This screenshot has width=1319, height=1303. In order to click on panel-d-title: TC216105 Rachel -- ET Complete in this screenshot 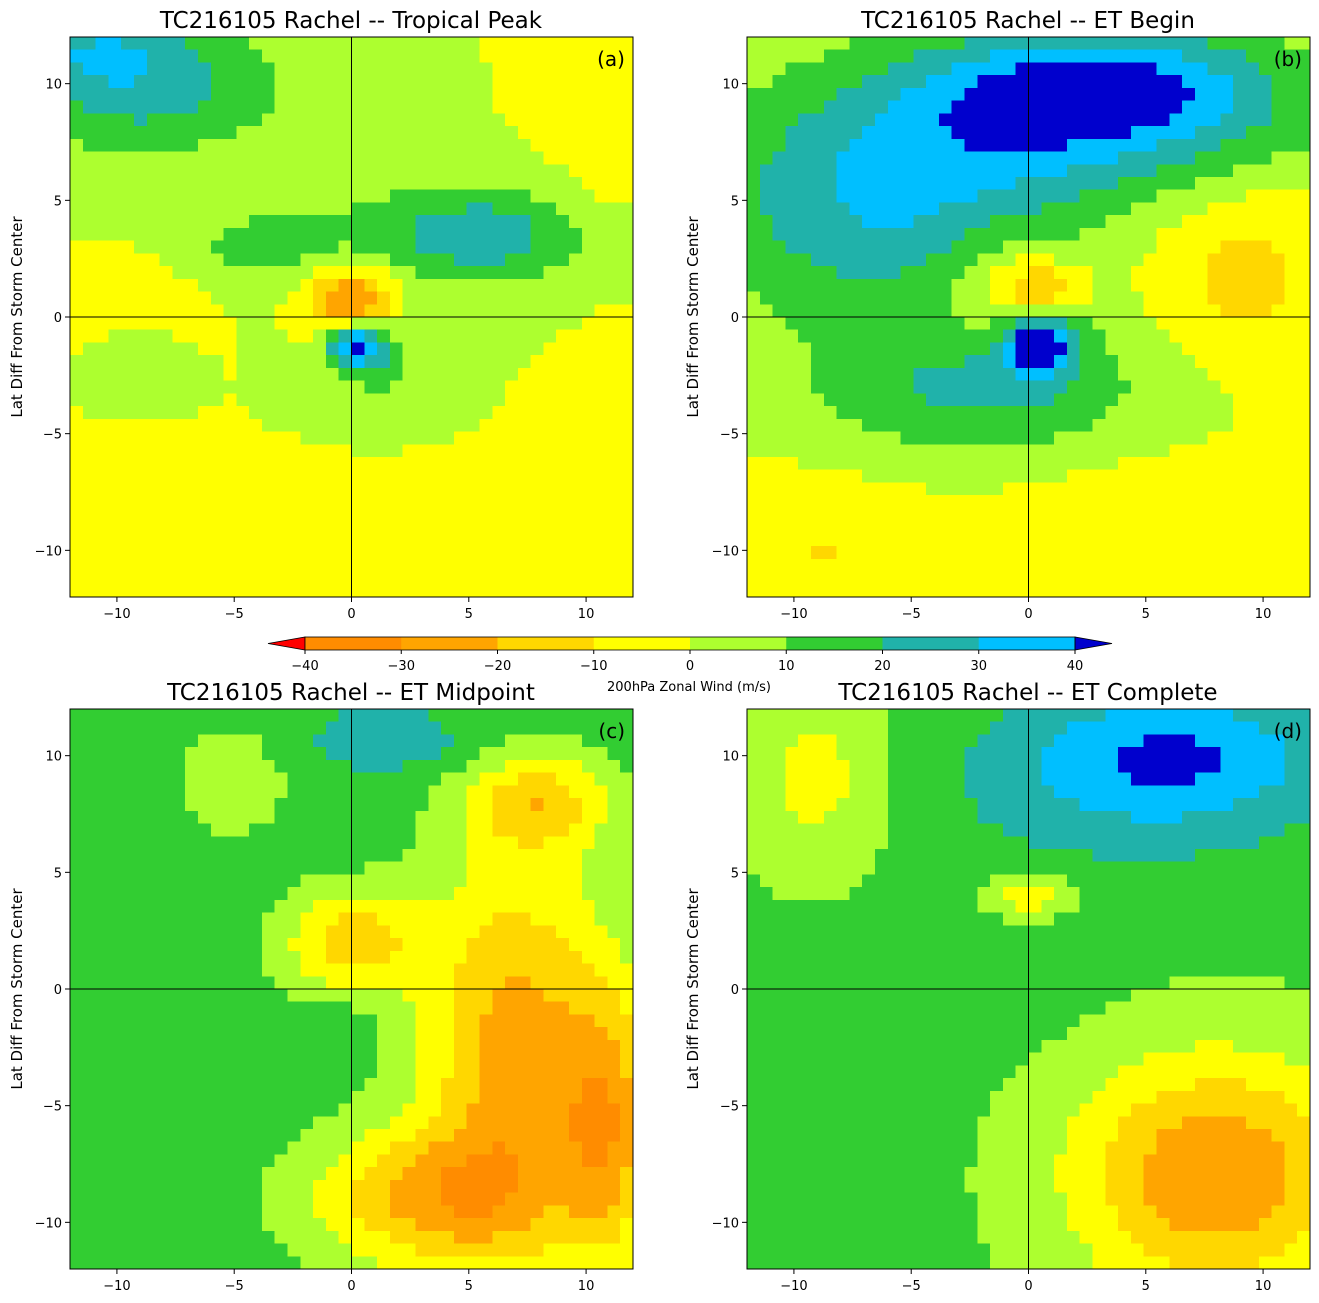, I will do `click(1027, 693)`.